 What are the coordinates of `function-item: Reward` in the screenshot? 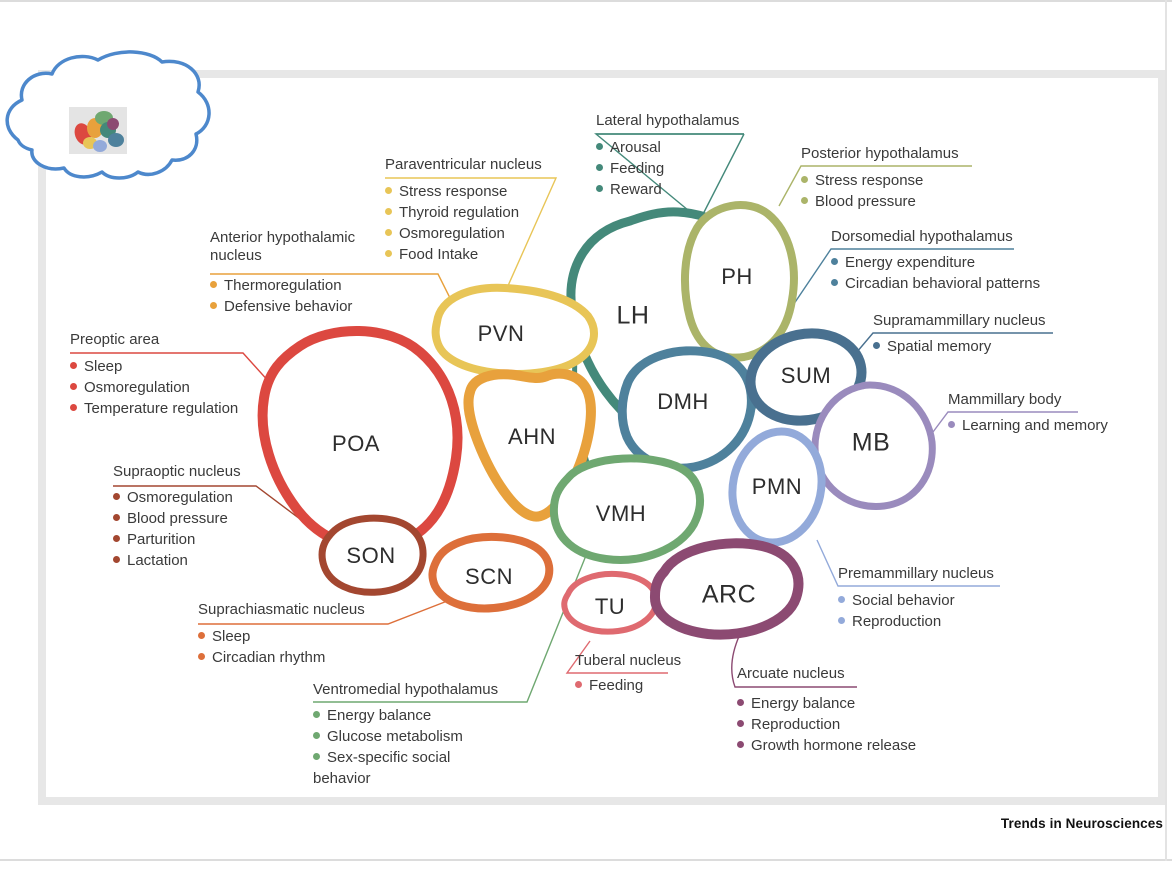 It's located at (667, 189).